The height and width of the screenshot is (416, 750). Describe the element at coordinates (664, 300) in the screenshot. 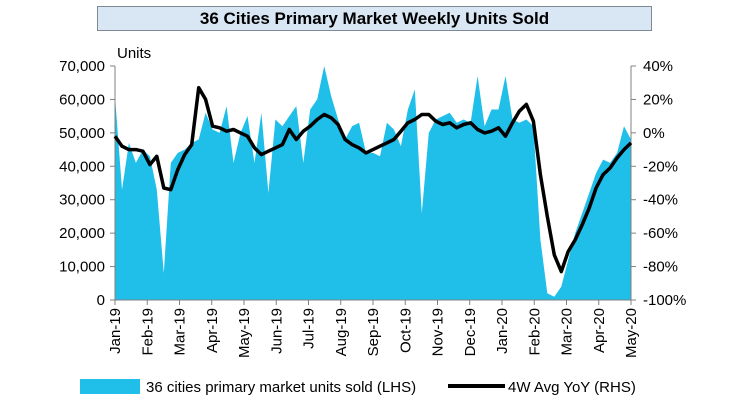

I see `right-tick-label: -100%` at that location.